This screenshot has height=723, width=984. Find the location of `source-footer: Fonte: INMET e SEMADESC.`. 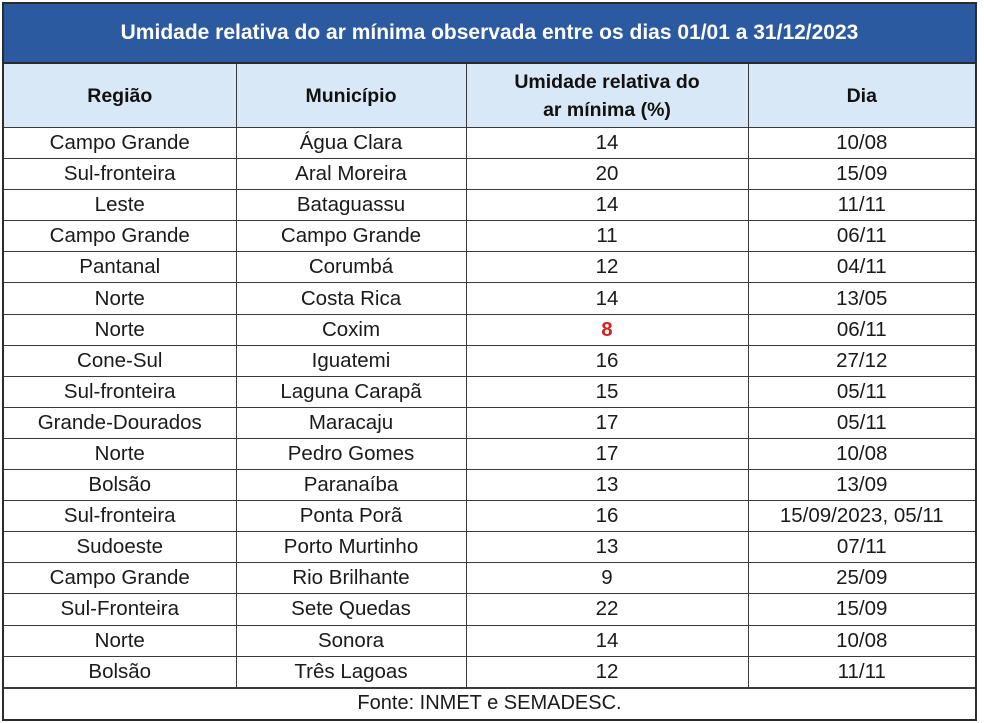

source-footer: Fonte: INMET e SEMADESC. is located at coordinates (489, 703).